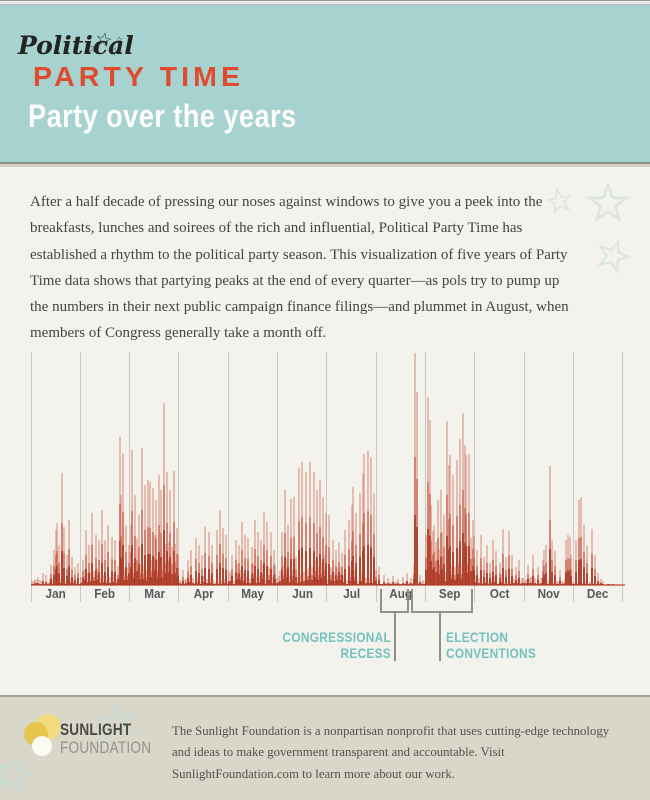 The width and height of the screenshot is (650, 800). I want to click on annotation-line: CONVENTIONS, so click(491, 653).